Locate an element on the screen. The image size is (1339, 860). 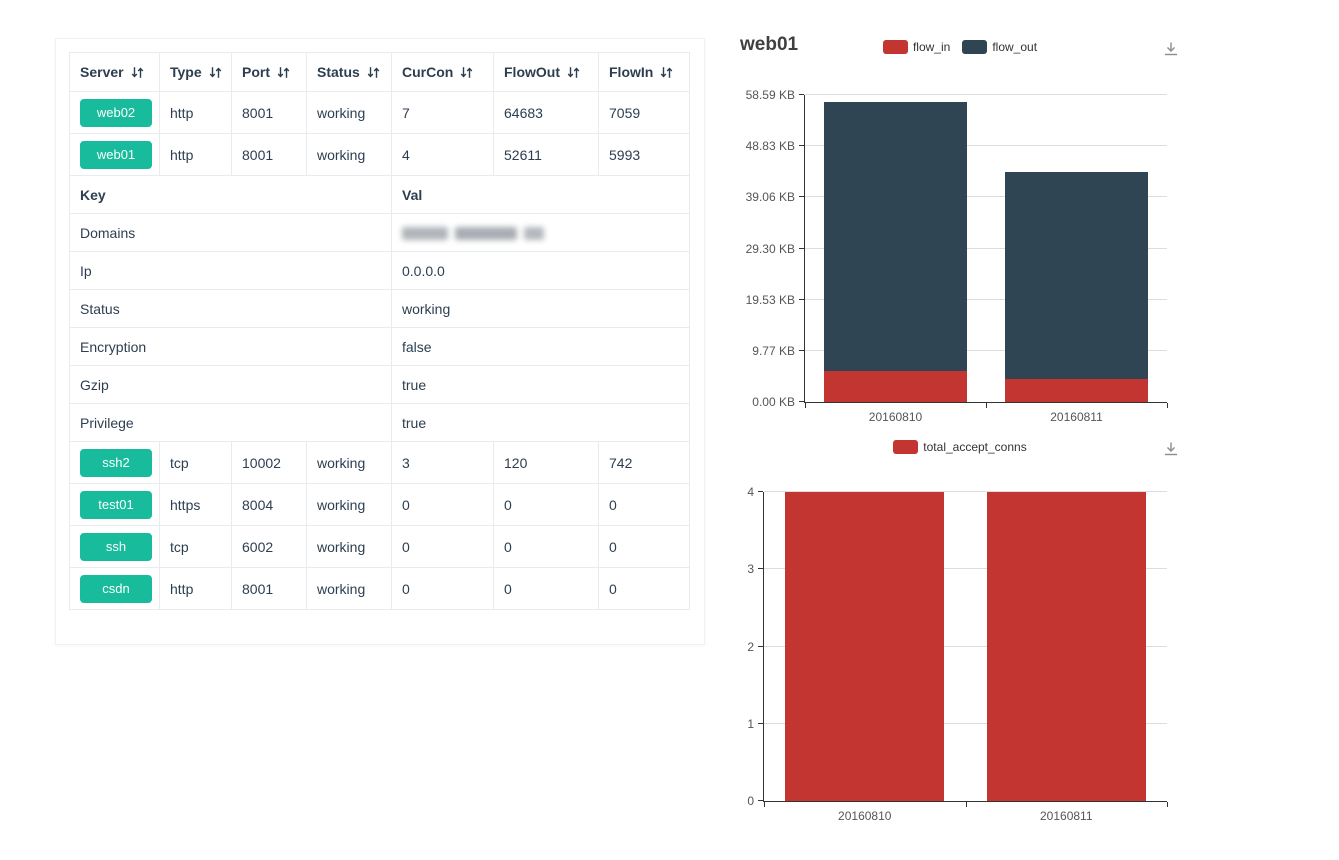
legend-item-flow-out: flow_out is located at coordinates (999, 47).